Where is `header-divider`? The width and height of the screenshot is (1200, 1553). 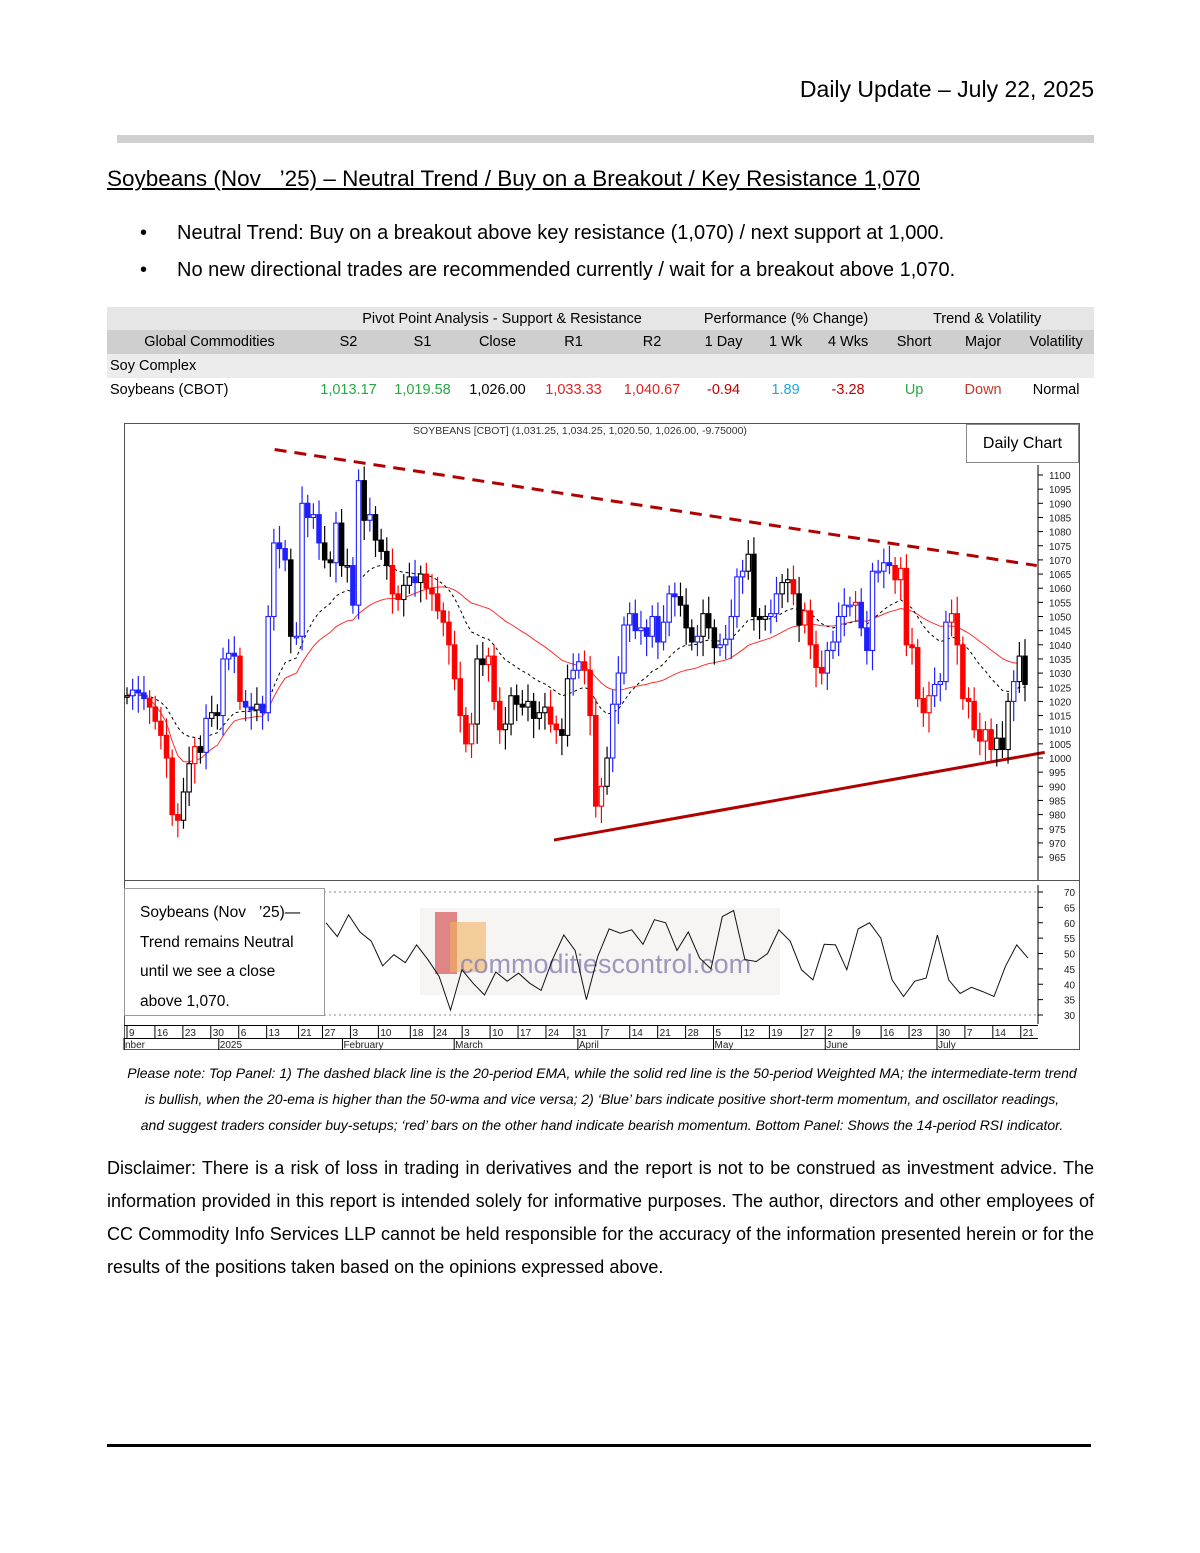 header-divider is located at coordinates (605, 139).